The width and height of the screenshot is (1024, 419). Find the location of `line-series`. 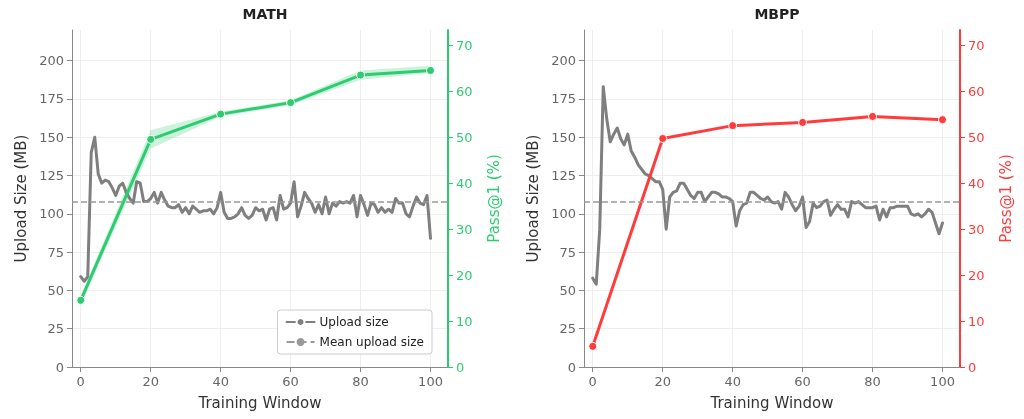

line-series is located at coordinates (256, 209).